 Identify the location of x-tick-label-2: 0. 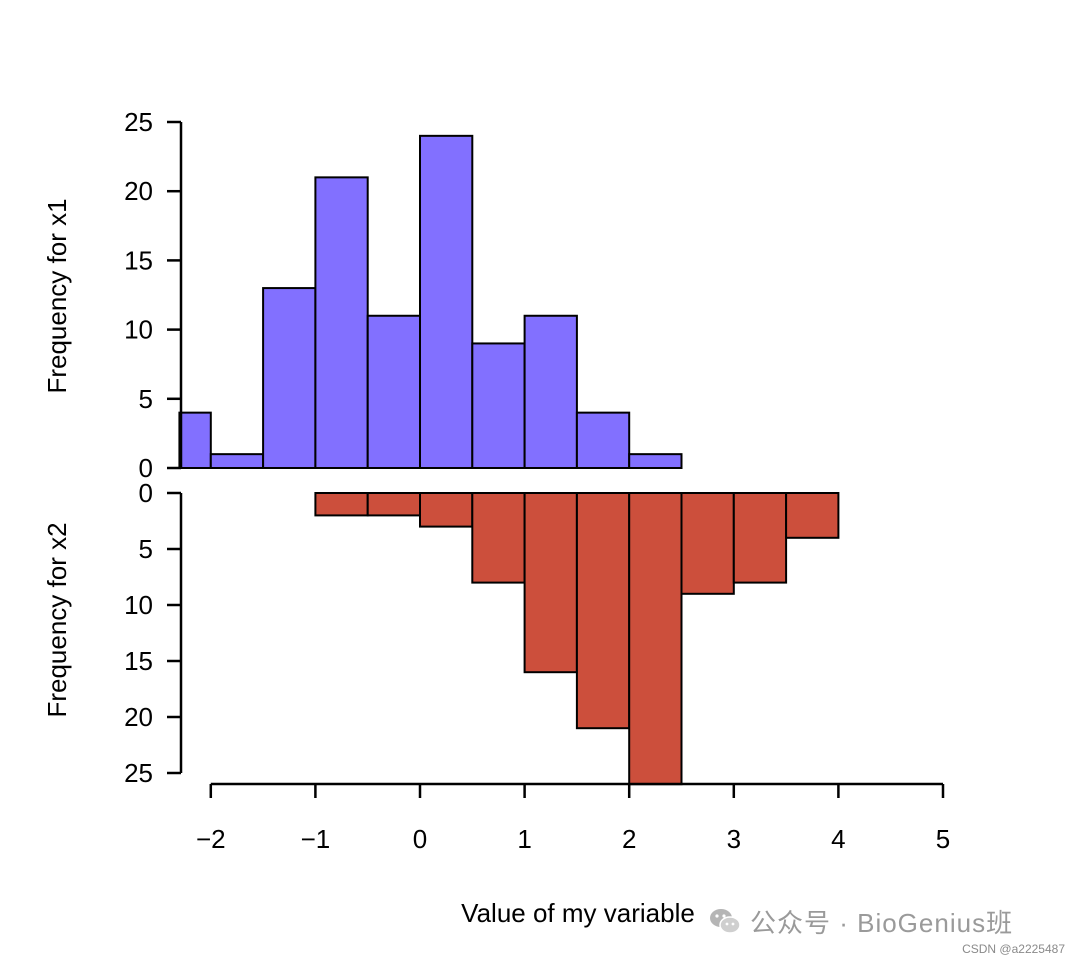
(420, 839).